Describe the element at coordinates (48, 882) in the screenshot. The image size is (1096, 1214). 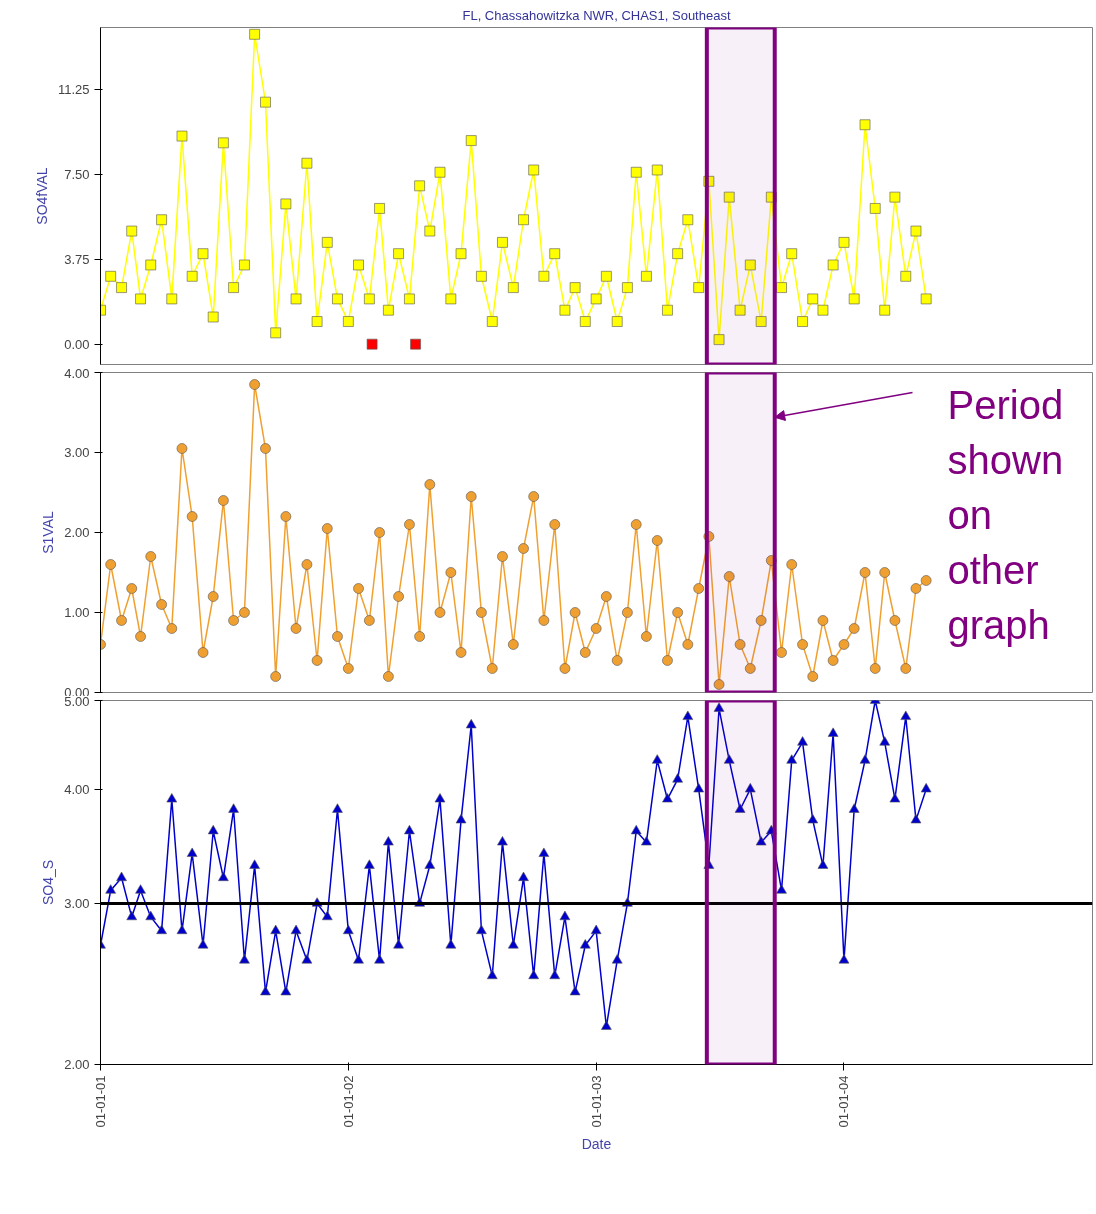
I see `y-axis-title: SO4_S` at that location.